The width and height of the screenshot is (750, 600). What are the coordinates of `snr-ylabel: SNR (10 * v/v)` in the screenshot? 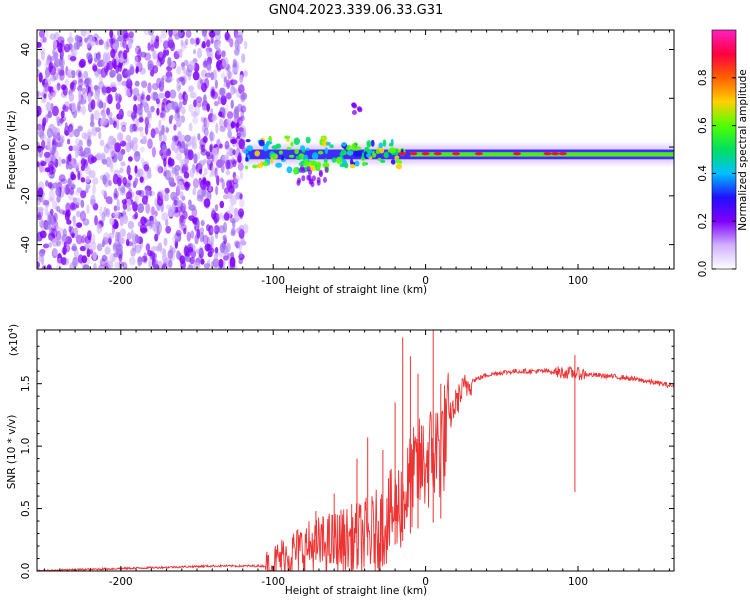 It's located at (12, 452).